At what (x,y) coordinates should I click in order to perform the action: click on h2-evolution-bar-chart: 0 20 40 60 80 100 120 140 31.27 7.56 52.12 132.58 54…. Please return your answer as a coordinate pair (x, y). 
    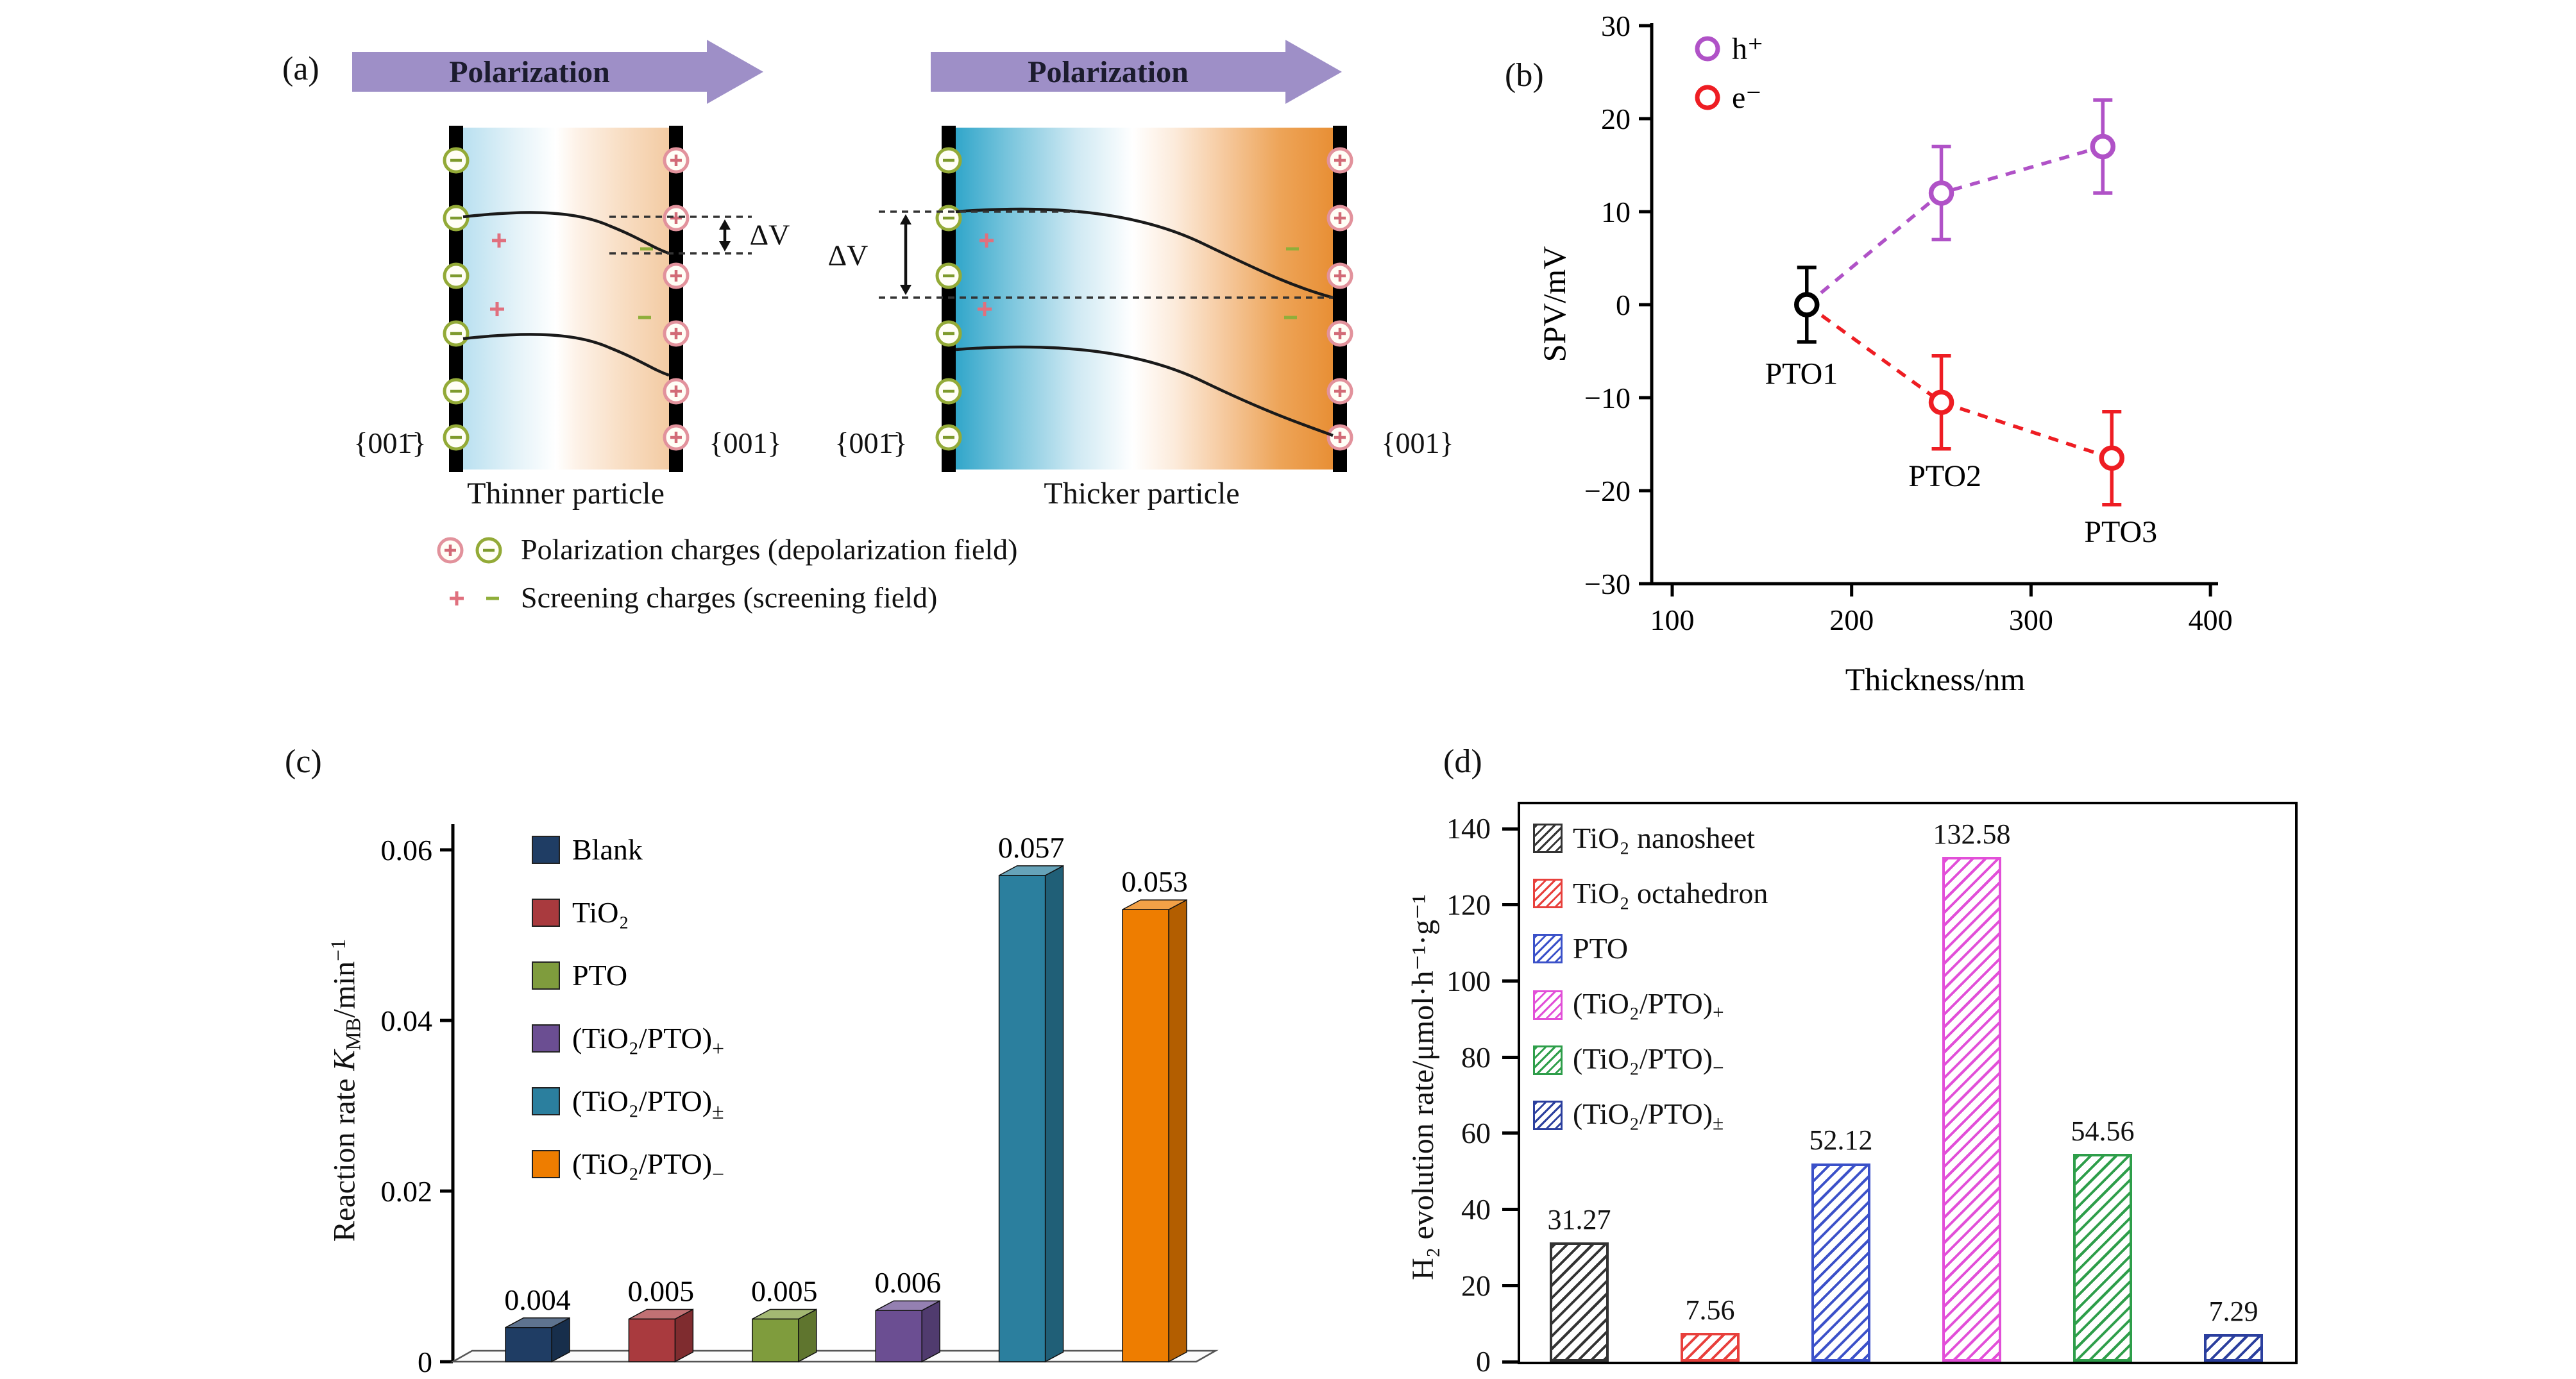
    Looking at the image, I should click on (1872, 1090).